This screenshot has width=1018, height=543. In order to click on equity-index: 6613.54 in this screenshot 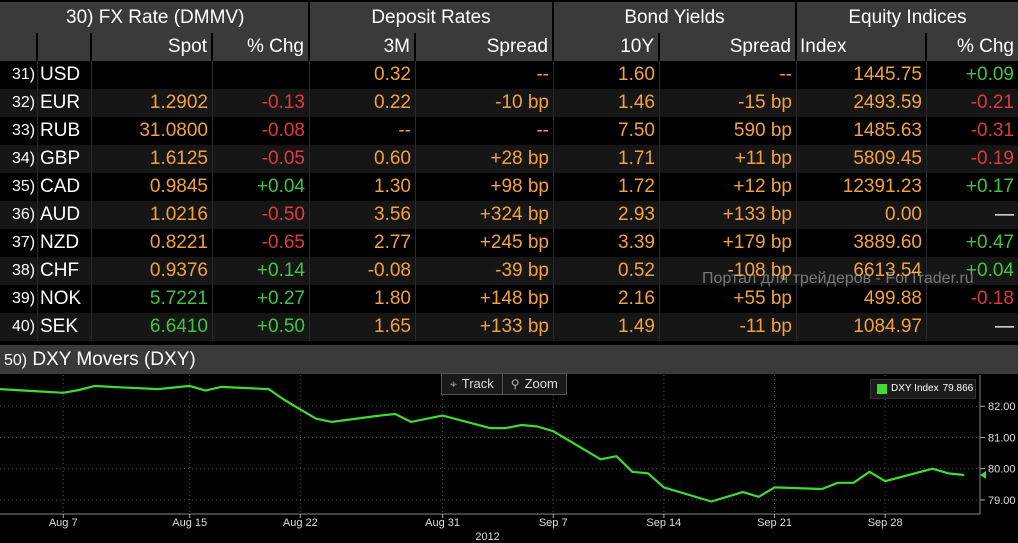, I will do `click(862, 271)`.